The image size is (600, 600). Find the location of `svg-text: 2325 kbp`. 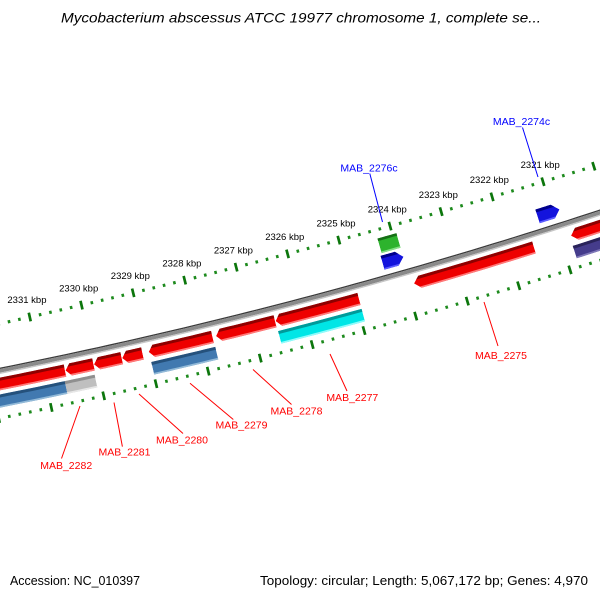

svg-text: 2325 kbp is located at coordinates (335, 223).